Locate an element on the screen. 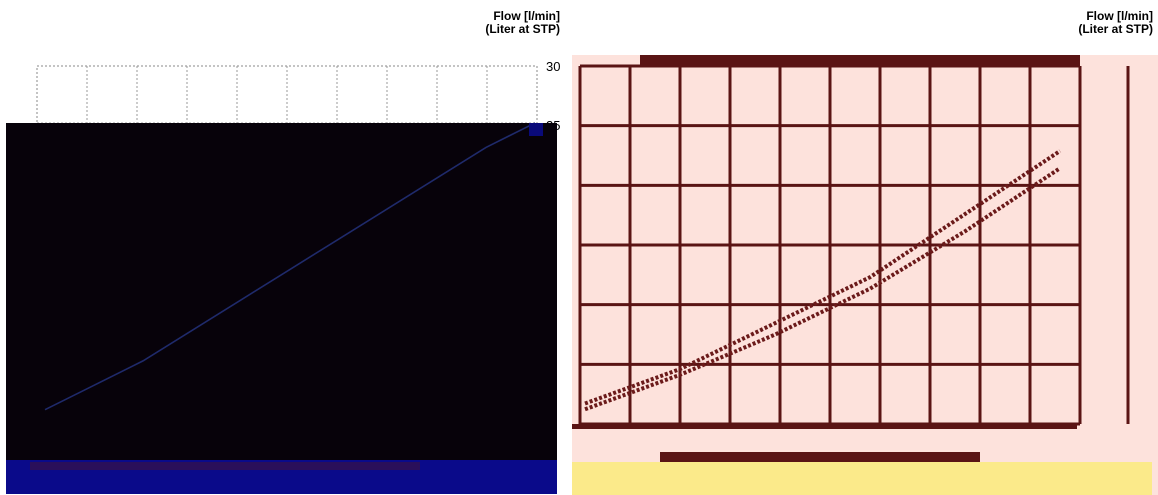  right-y-label-line2: (Liter at STP) is located at coordinates (1115, 29).